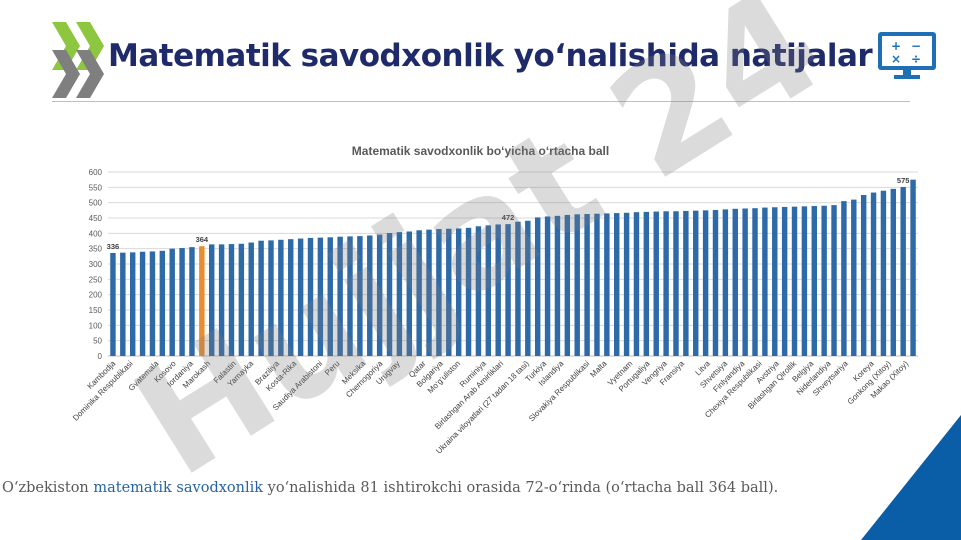  What do you see at coordinates (96, 203) in the screenshot?
I see `y-tick-label: 500` at bounding box center [96, 203].